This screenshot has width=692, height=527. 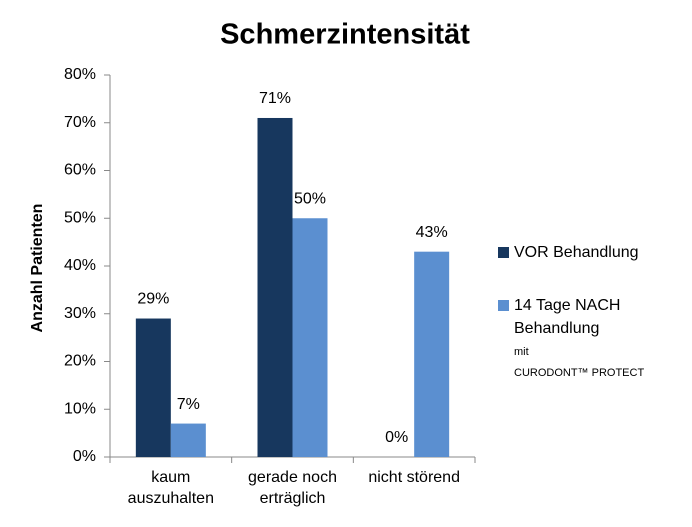 I want to click on y-tick-label: 20%, so click(x=80, y=361).